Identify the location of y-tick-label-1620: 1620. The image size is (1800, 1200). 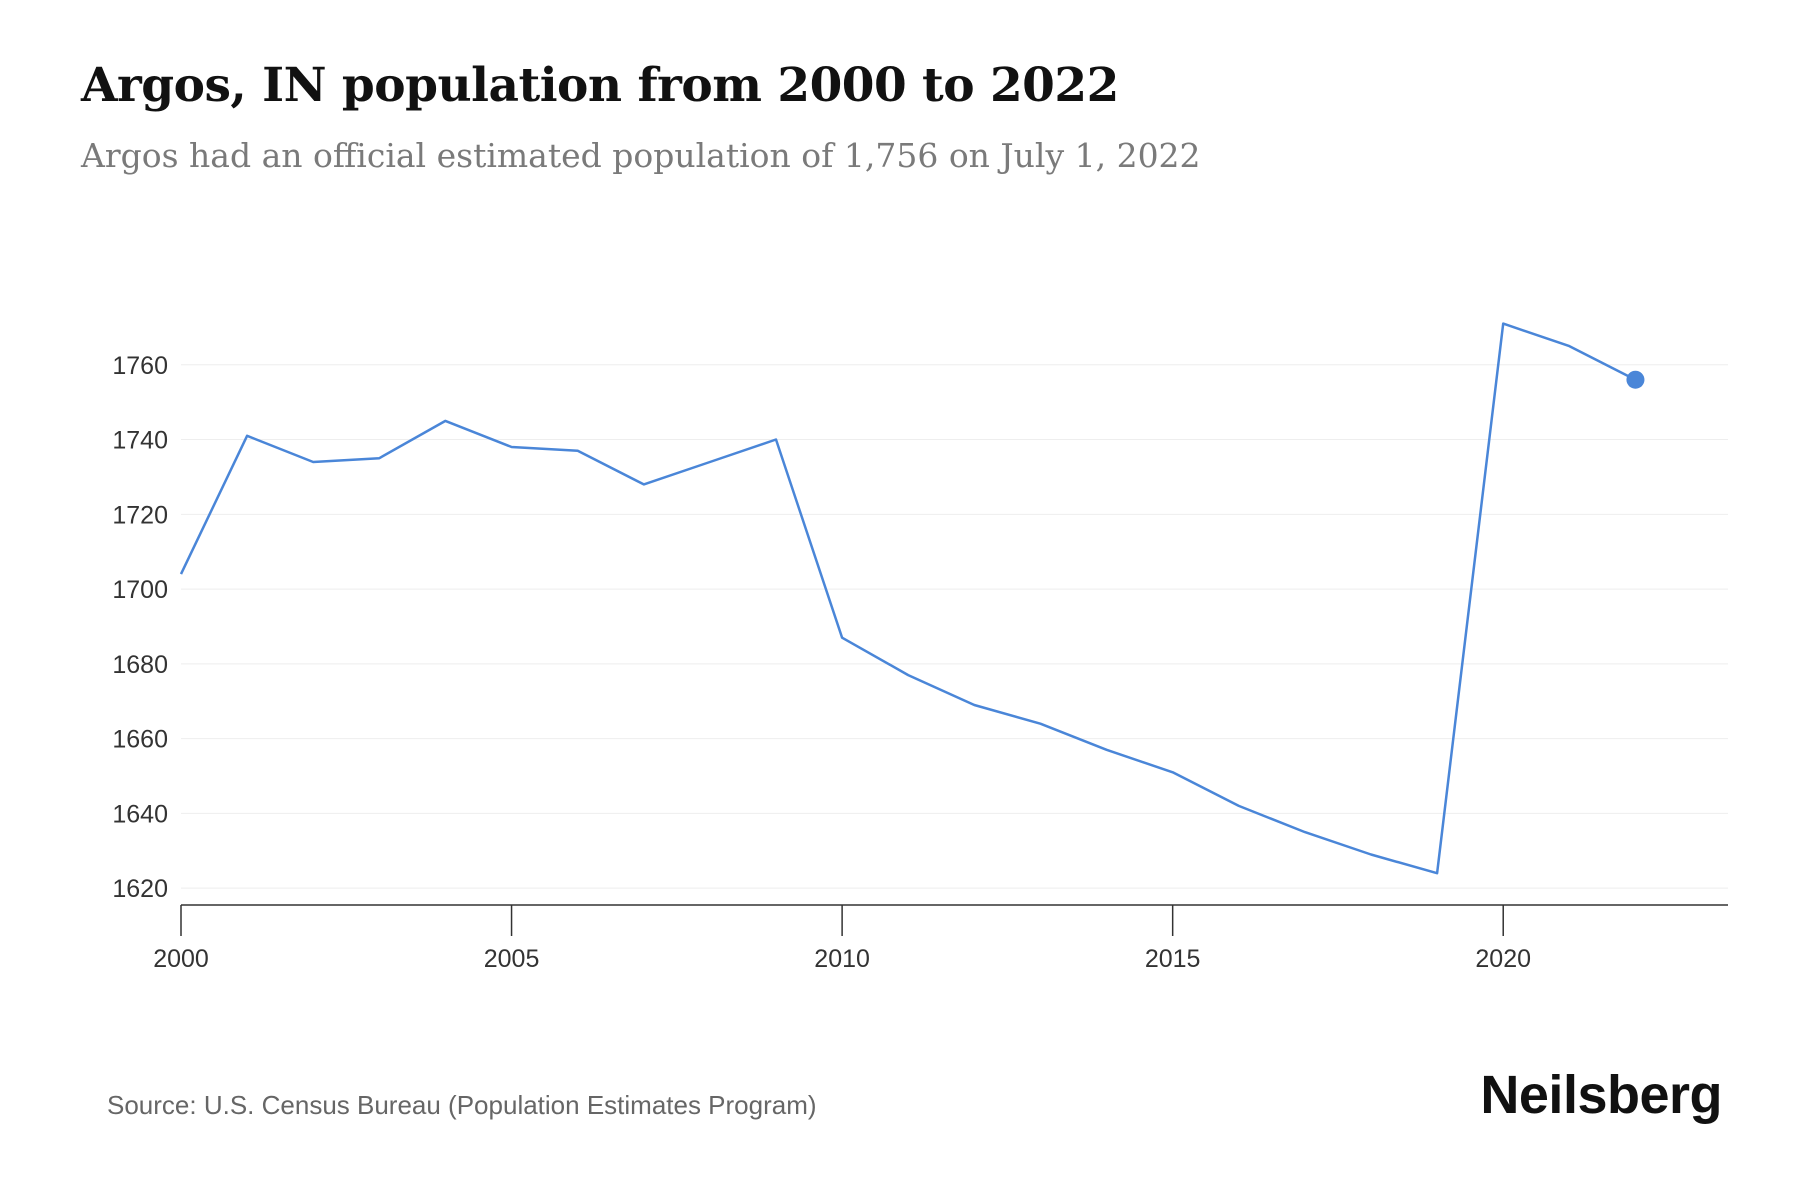
(140, 889).